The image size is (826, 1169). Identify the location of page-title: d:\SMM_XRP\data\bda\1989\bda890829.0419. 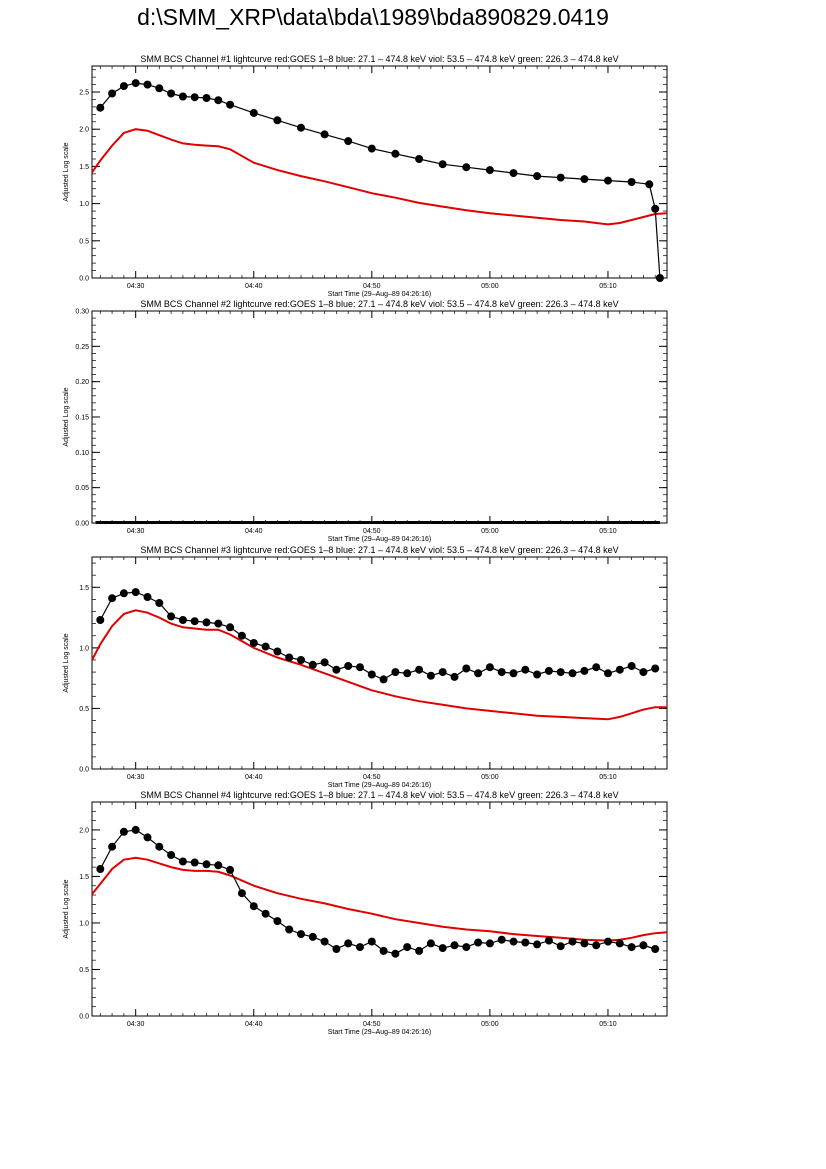
(373, 17).